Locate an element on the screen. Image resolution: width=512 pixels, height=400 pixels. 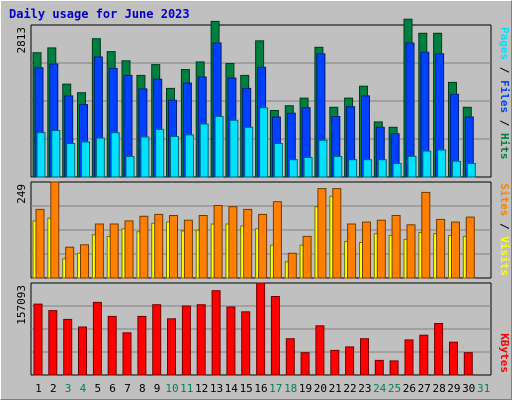
x-tick-label-day-28: 28 is located at coordinates (438, 388).